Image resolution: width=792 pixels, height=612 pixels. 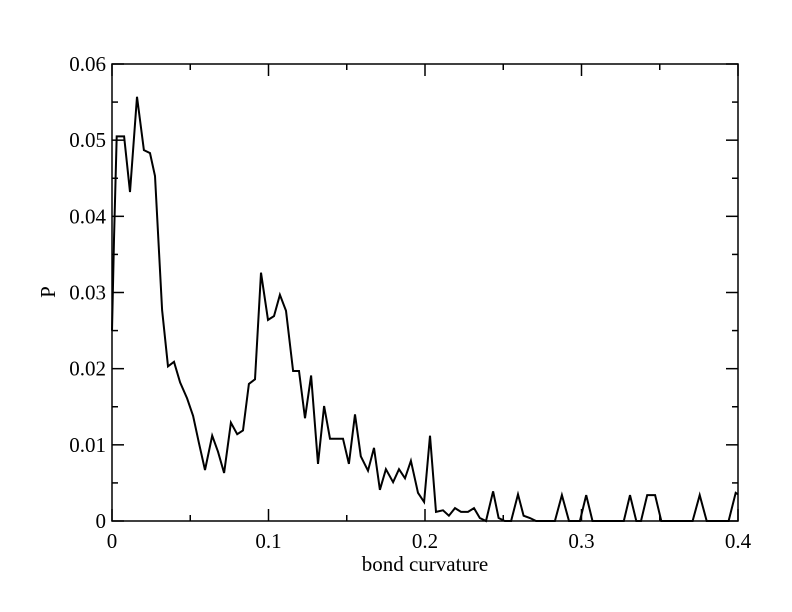 I want to click on y-tick-label: 0.02, so click(x=87, y=369).